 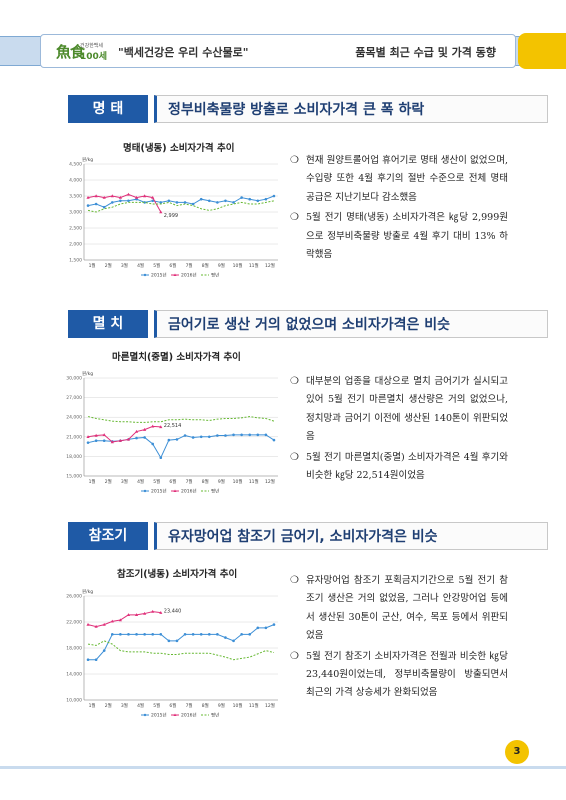 I want to click on legend-label: 2015년, so click(x=159, y=491).